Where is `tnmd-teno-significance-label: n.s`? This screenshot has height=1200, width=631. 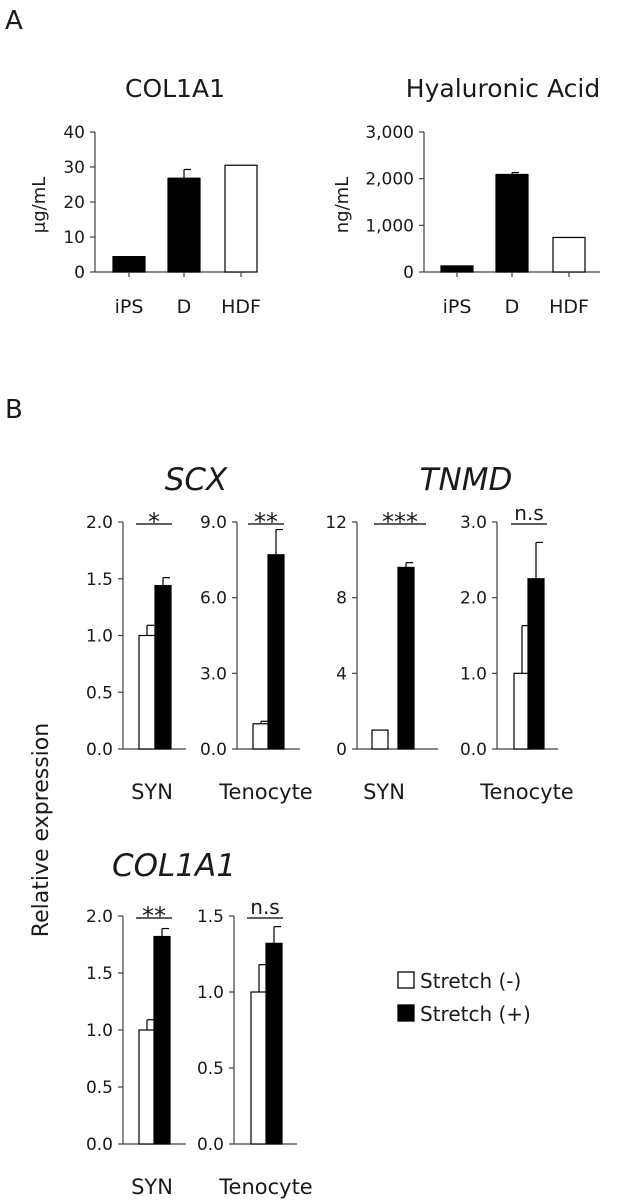 tnmd-teno-significance-label: n.s is located at coordinates (528, 513).